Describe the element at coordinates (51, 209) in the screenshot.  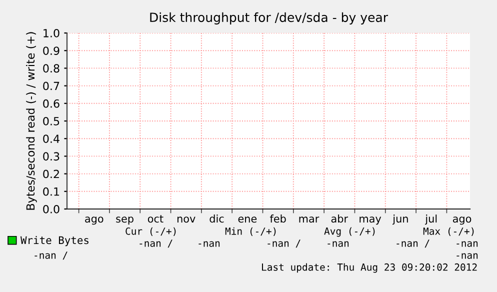
I see `y-tick-label: 0.0` at that location.